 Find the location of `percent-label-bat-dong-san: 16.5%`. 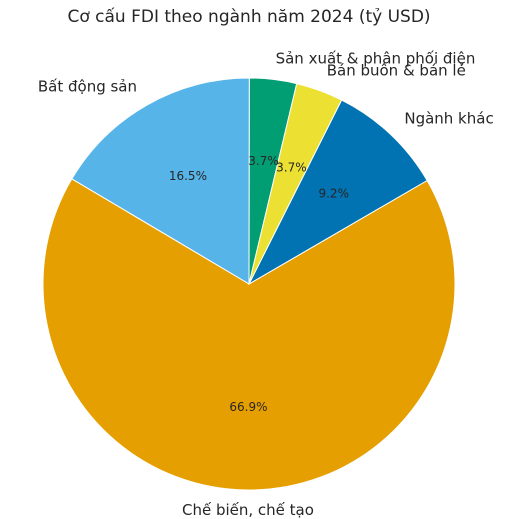

percent-label-bat-dong-san: 16.5% is located at coordinates (188, 176).